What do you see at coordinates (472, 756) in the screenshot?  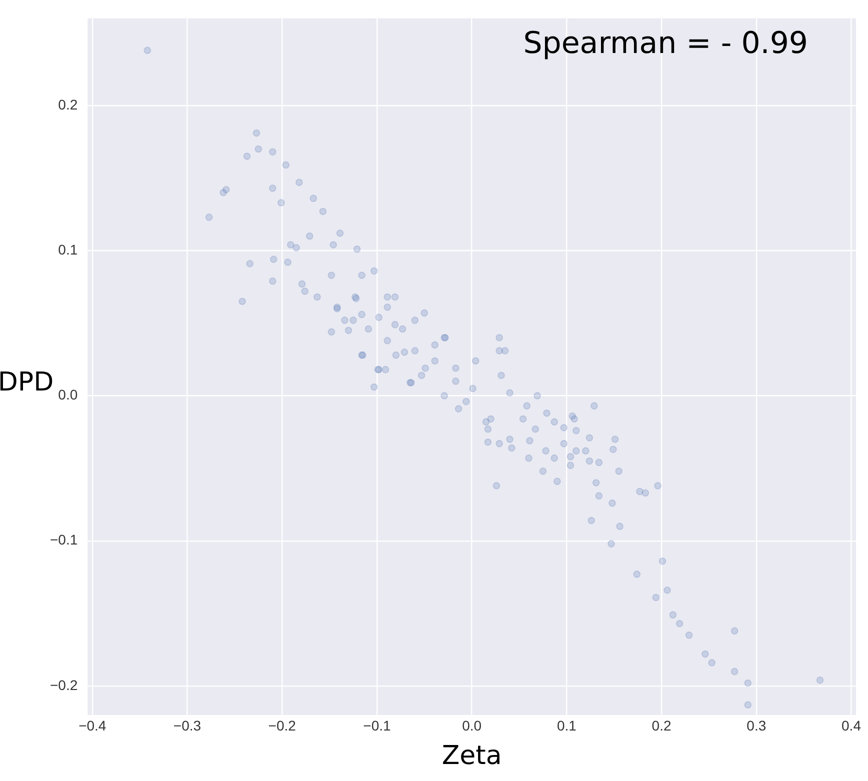 I see `x-axis-title: Zeta` at bounding box center [472, 756].